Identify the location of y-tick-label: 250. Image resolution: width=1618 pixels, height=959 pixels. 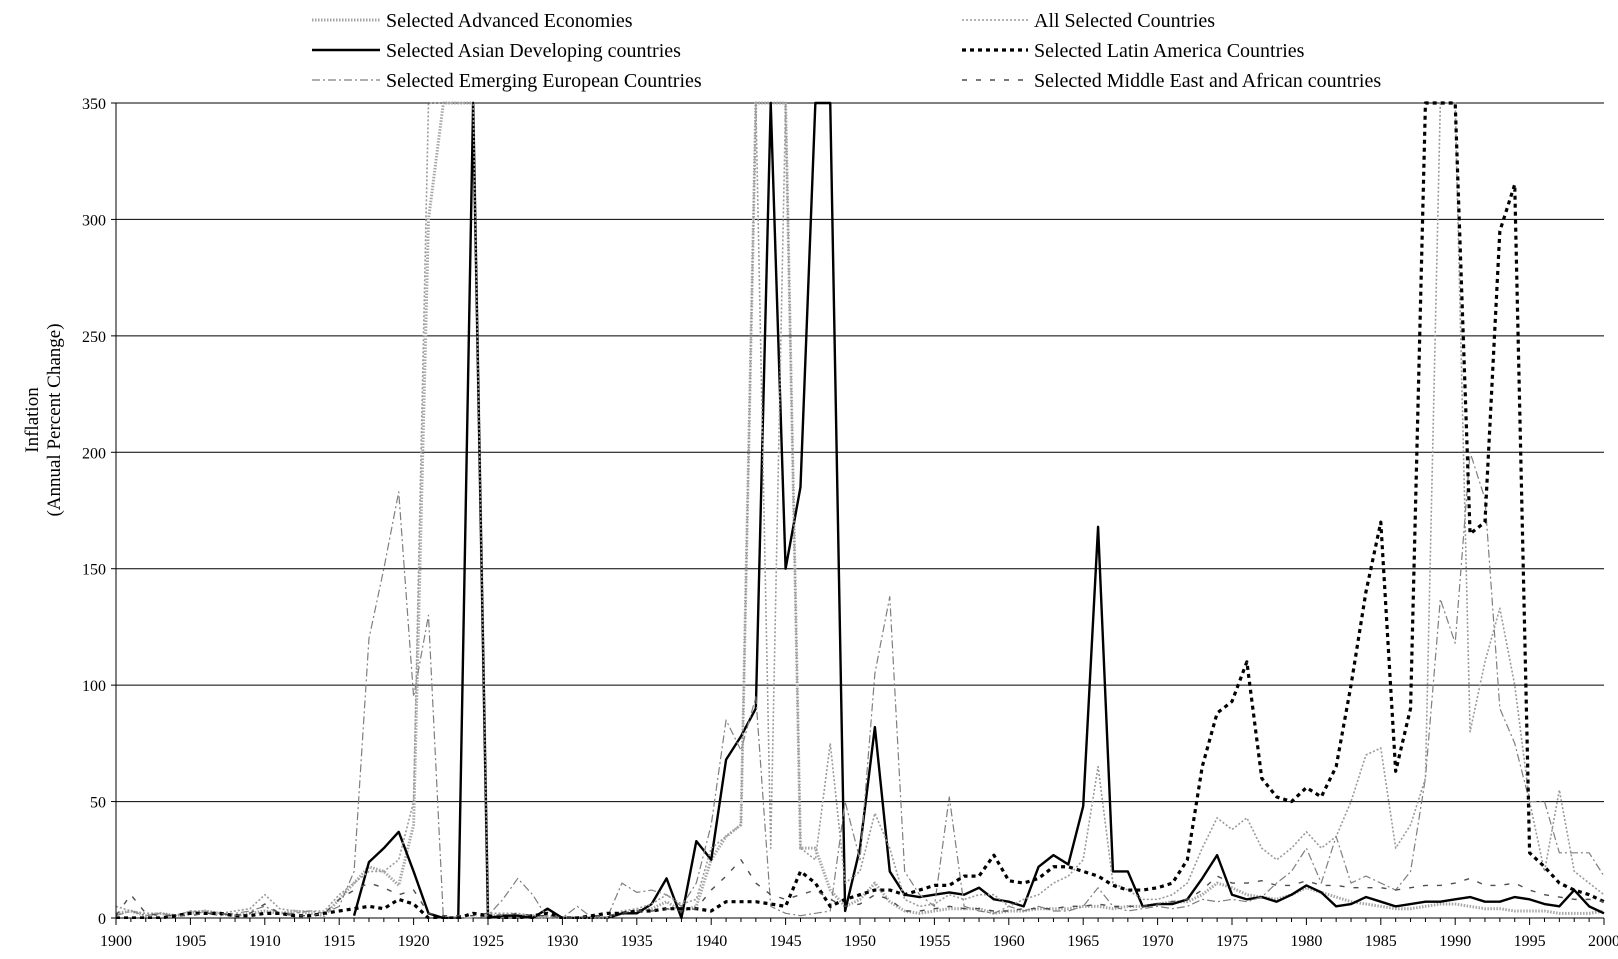
(94, 337).